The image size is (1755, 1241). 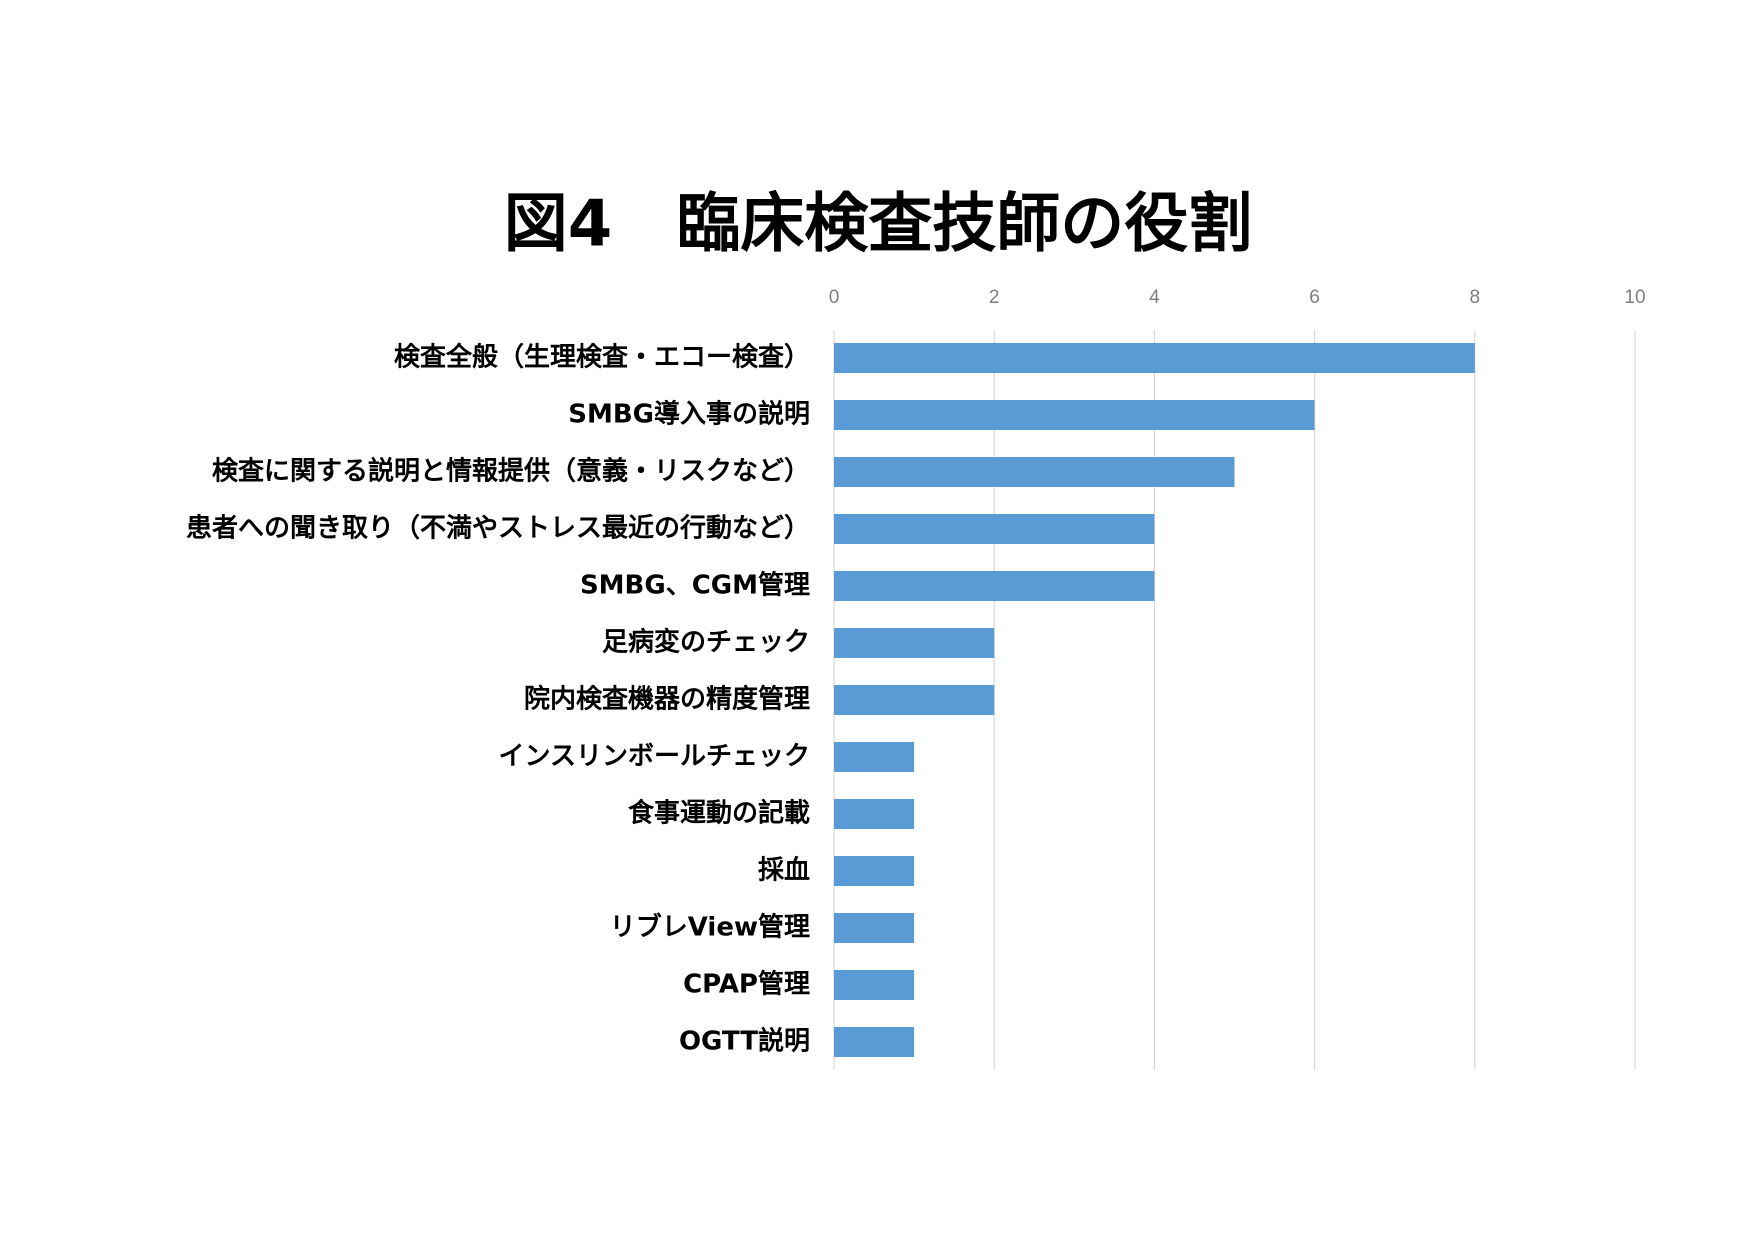 What do you see at coordinates (1475, 297) in the screenshot?
I see `x-tick-label: 8` at bounding box center [1475, 297].